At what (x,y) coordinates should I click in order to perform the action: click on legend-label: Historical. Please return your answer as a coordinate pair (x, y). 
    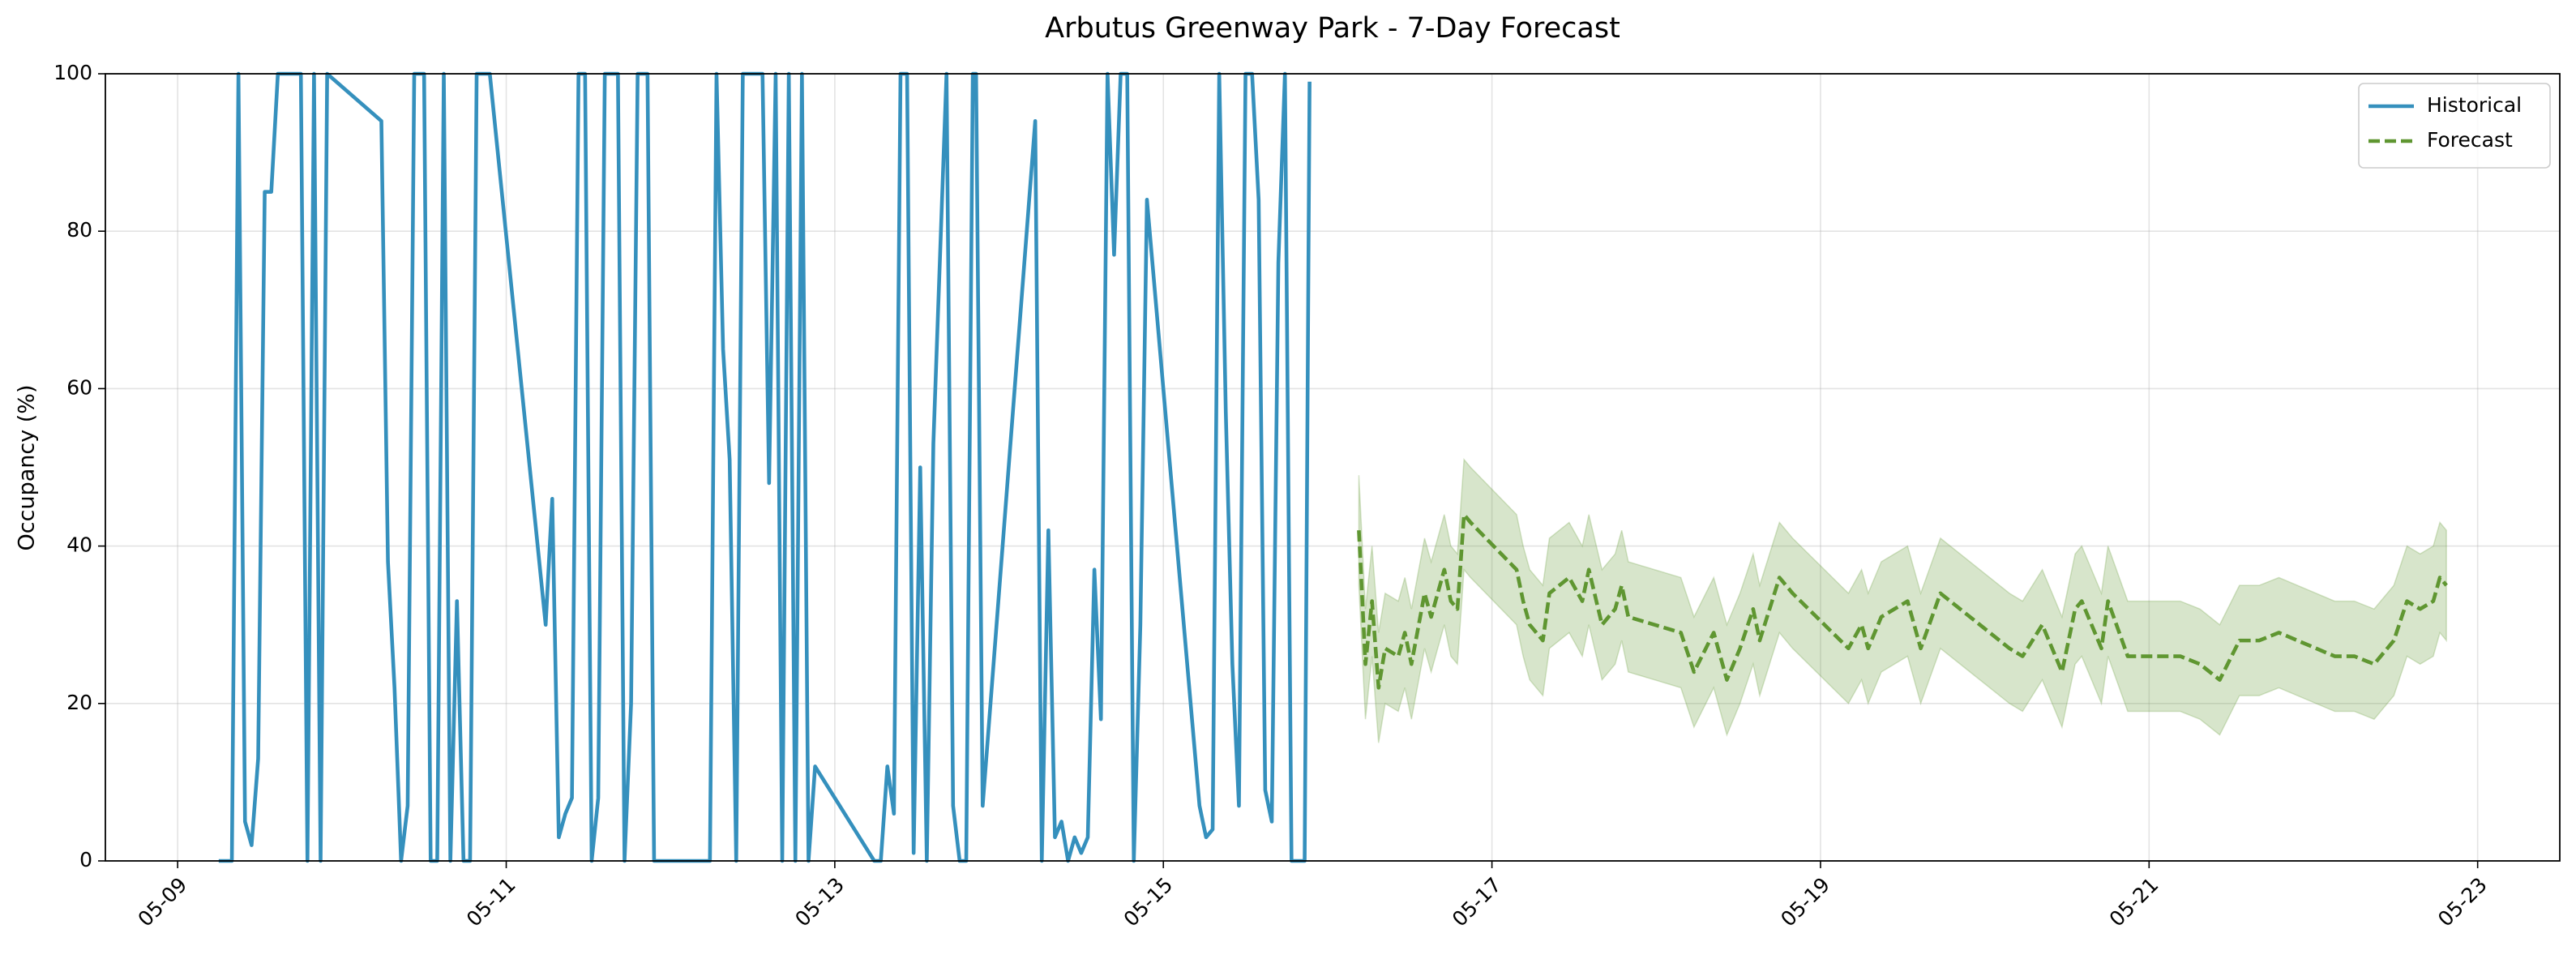
    Looking at the image, I should click on (2474, 105).